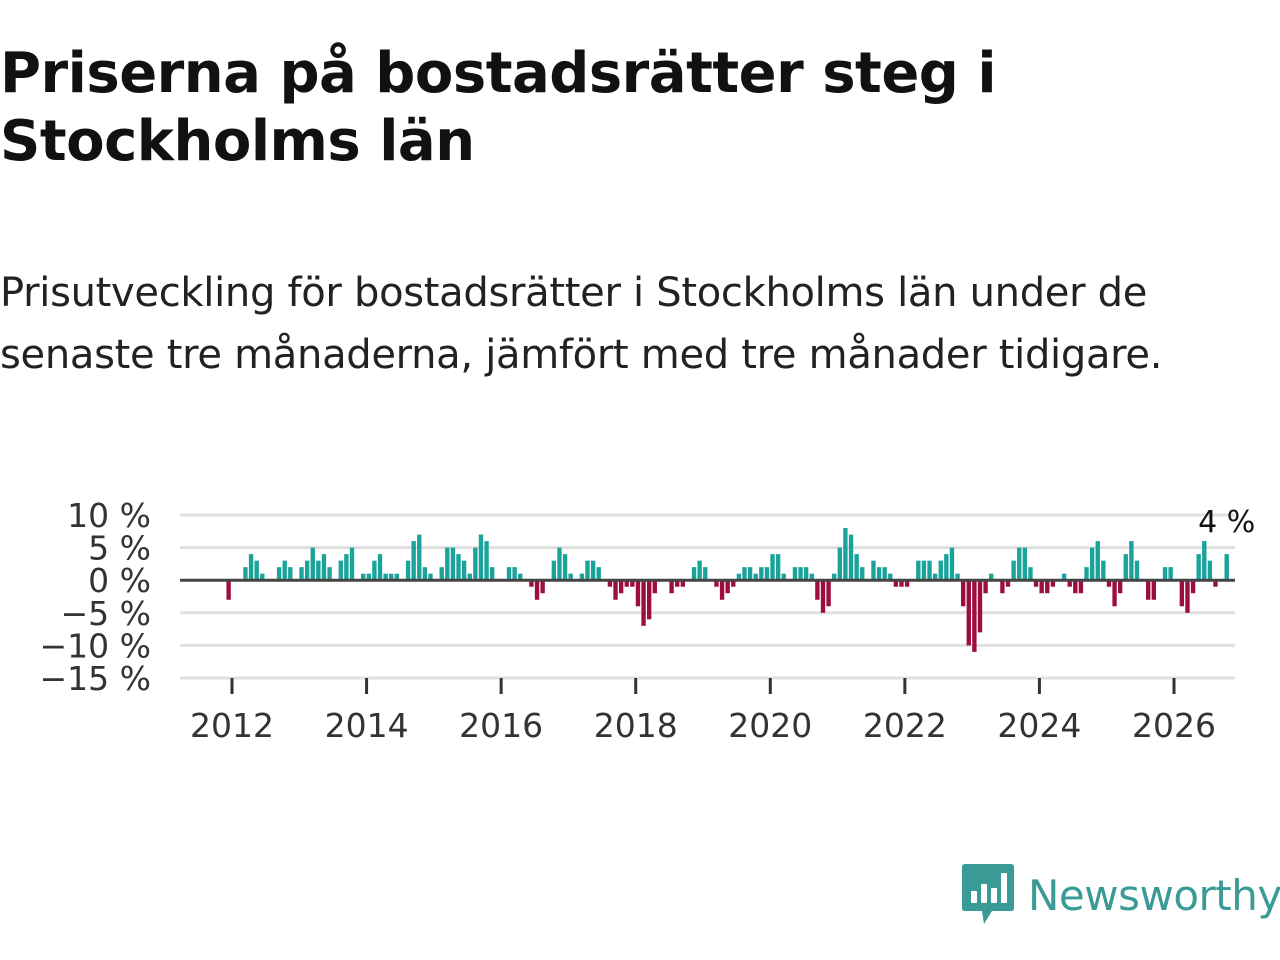 The height and width of the screenshot is (960, 1280). I want to click on newsworthy-logo: Newsworthy, so click(1121, 895).